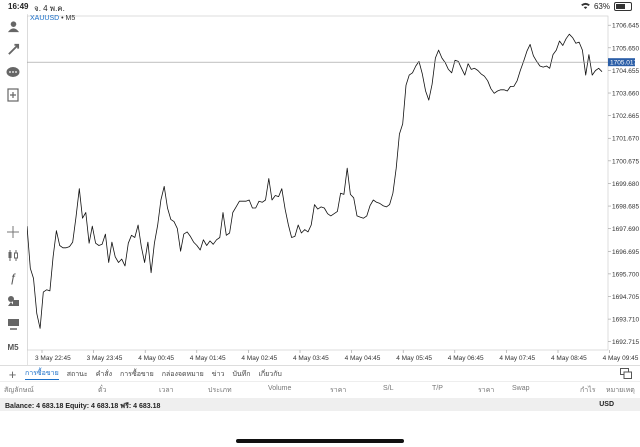 The height and width of the screenshot is (447, 640). What do you see at coordinates (625, 184) in the screenshot?
I see `y-tick-label: 1699.680` at bounding box center [625, 184].